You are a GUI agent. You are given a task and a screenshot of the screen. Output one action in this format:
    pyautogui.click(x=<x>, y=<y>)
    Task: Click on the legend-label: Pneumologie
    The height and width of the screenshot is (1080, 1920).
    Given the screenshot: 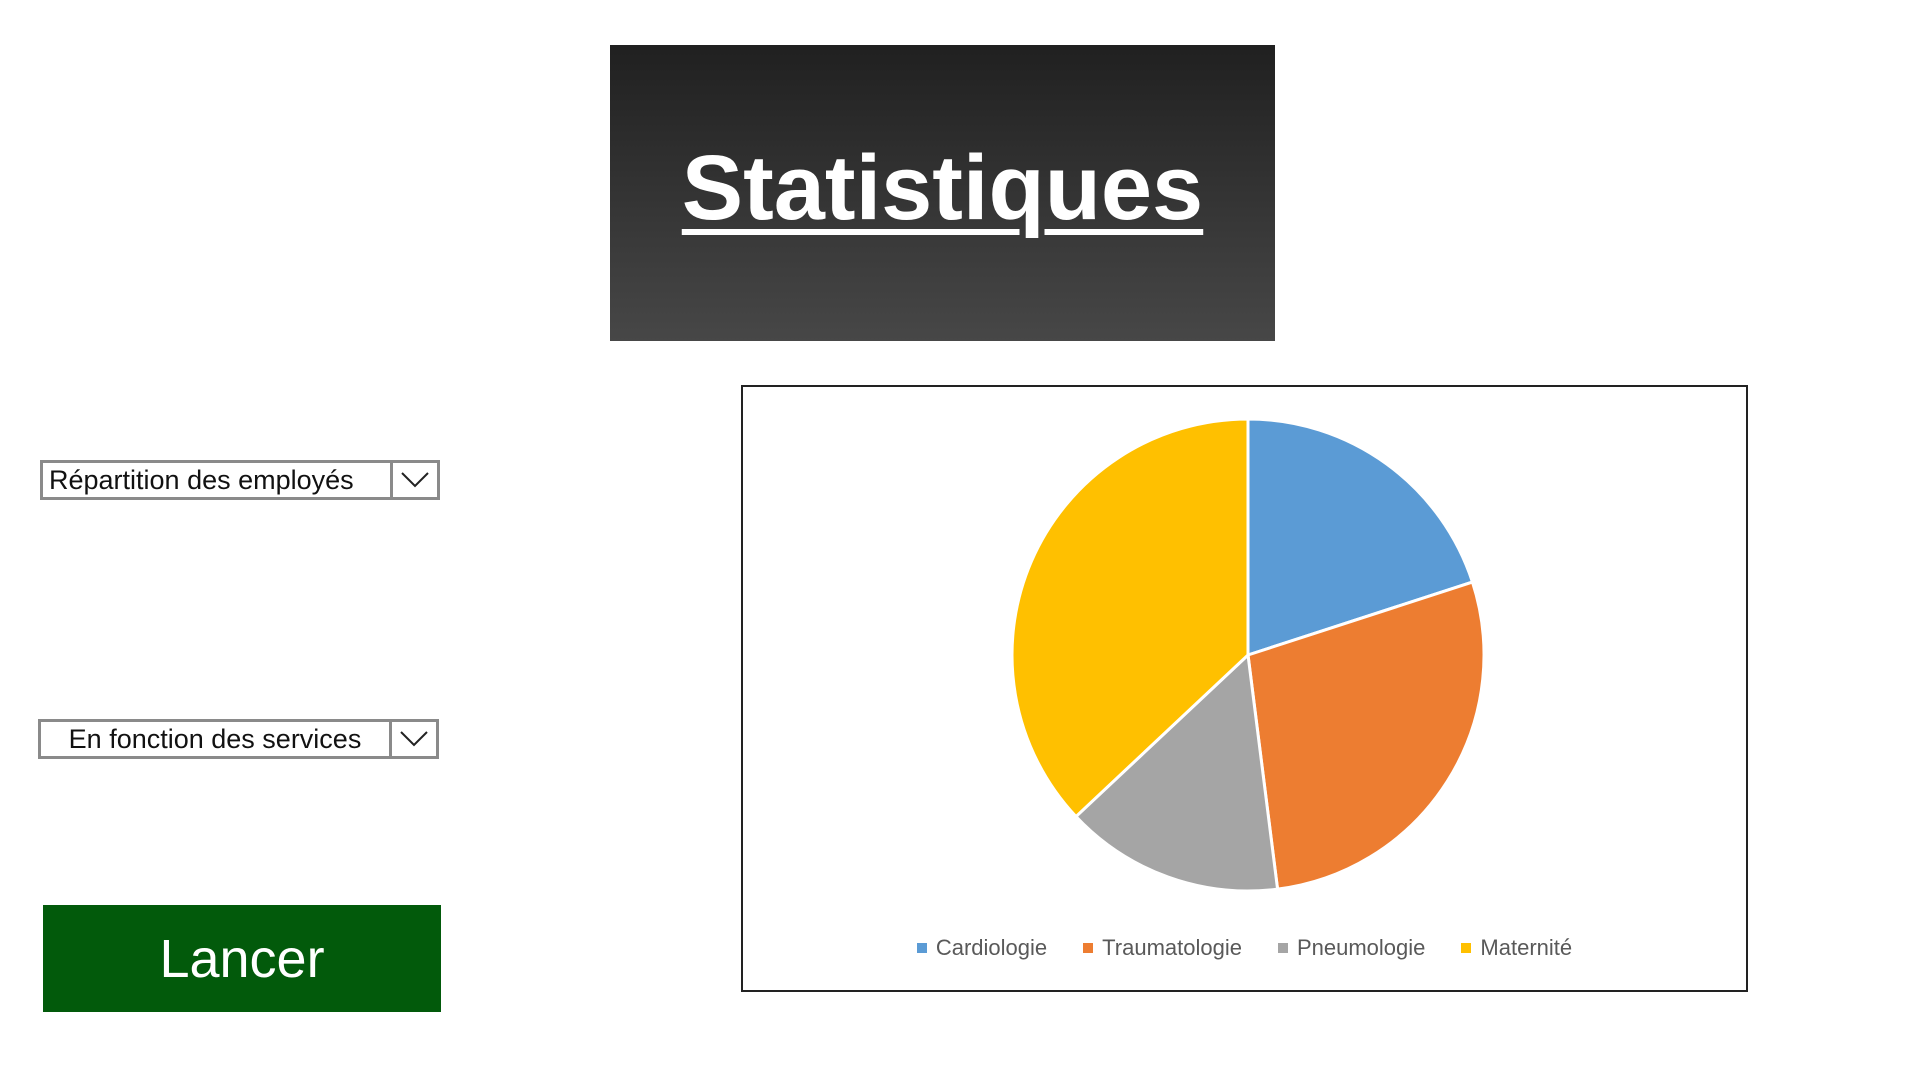 What is the action you would take?
    pyautogui.click(x=1361, y=947)
    